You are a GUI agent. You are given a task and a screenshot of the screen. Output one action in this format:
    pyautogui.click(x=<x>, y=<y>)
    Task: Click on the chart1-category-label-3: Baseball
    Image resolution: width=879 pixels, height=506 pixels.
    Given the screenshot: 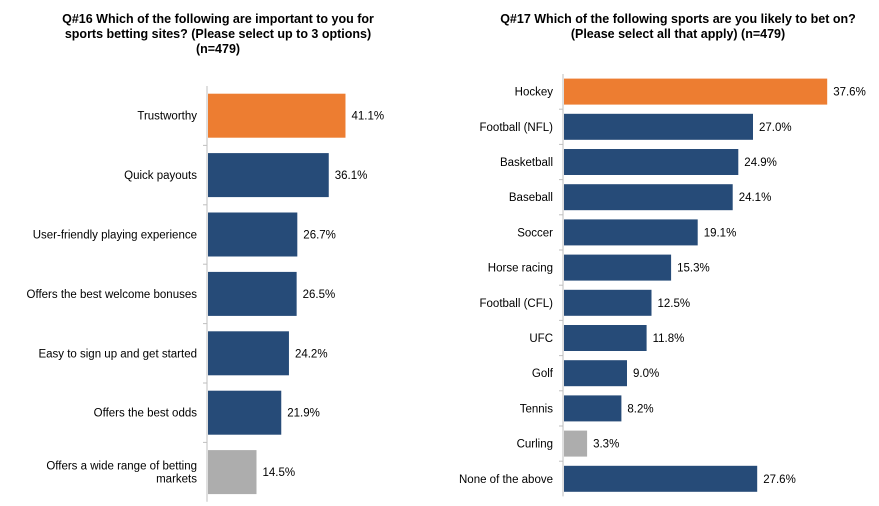 What is the action you would take?
    pyautogui.click(x=531, y=198)
    